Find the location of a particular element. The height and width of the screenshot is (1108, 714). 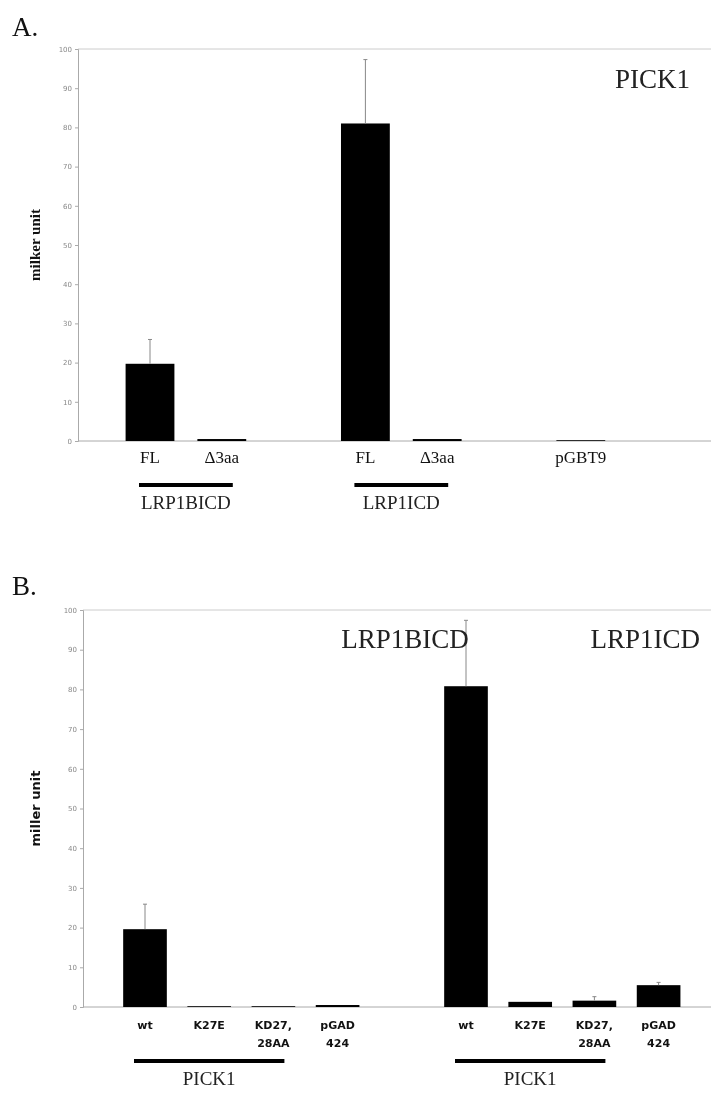

annotation: LRP1BICD is located at coordinates (405, 639).